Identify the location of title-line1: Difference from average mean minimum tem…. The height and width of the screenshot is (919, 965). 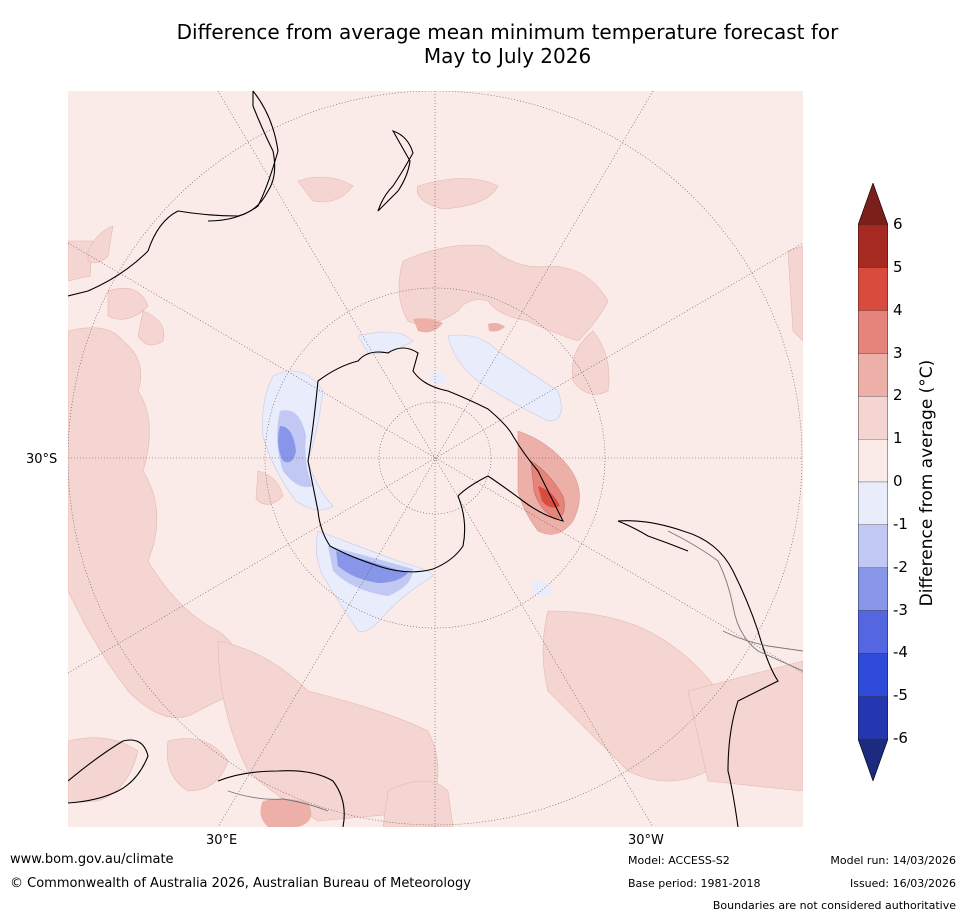
(507, 32).